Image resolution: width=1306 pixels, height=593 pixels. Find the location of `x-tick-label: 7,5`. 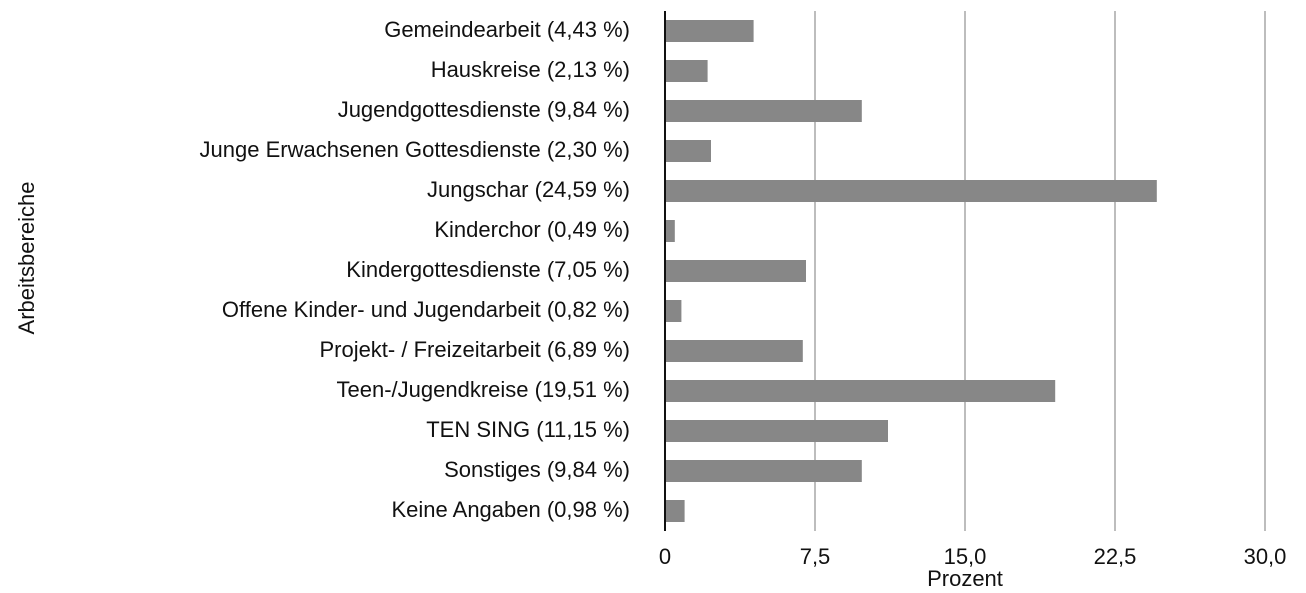

x-tick-label: 7,5 is located at coordinates (815, 556).